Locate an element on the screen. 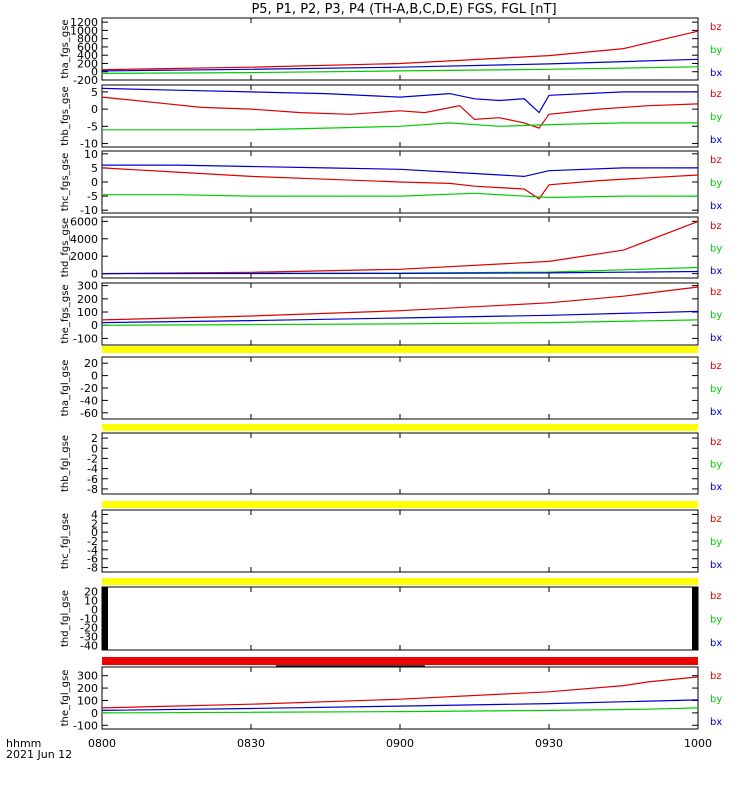  y-axis-label: thd_fgl_gse is located at coordinates (65, 618).